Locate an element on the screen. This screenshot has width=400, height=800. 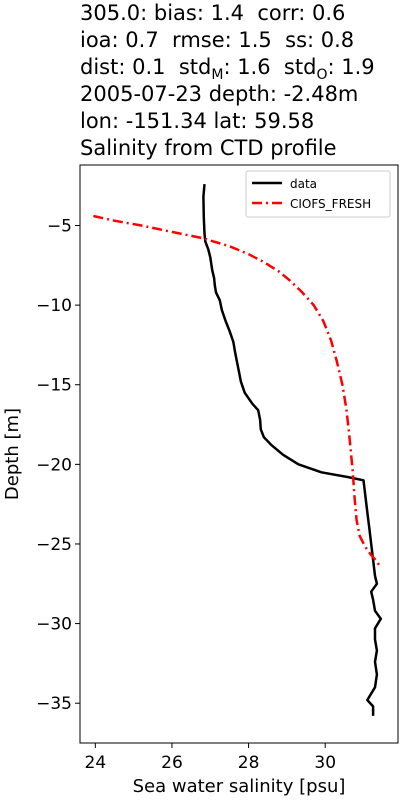
chart-title: Salinity from CTD profile is located at coordinates (208, 148).